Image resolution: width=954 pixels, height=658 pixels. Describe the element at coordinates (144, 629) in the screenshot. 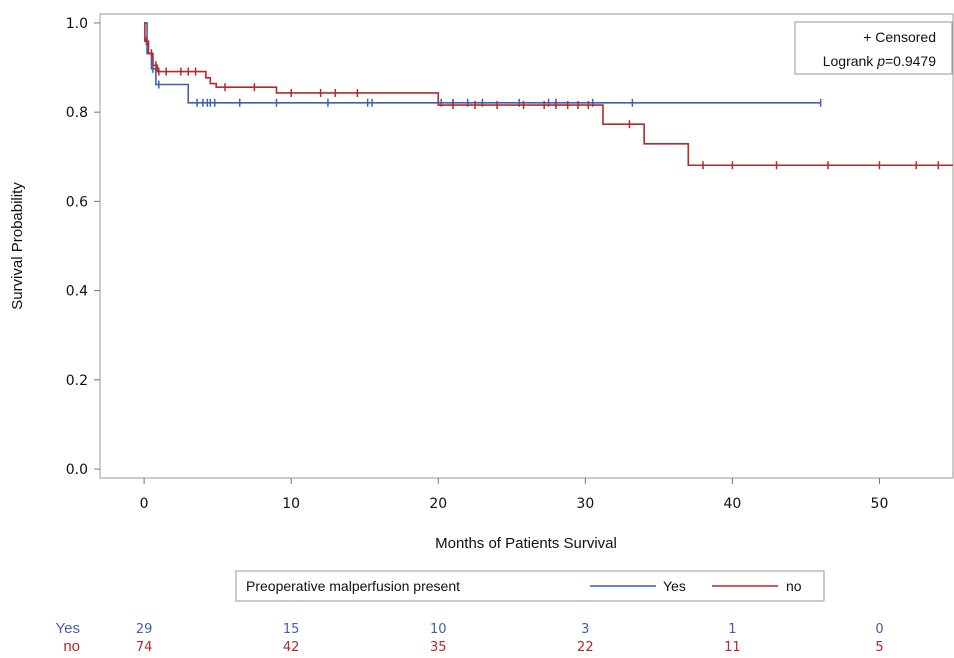

I see `risk-count: 29` at that location.